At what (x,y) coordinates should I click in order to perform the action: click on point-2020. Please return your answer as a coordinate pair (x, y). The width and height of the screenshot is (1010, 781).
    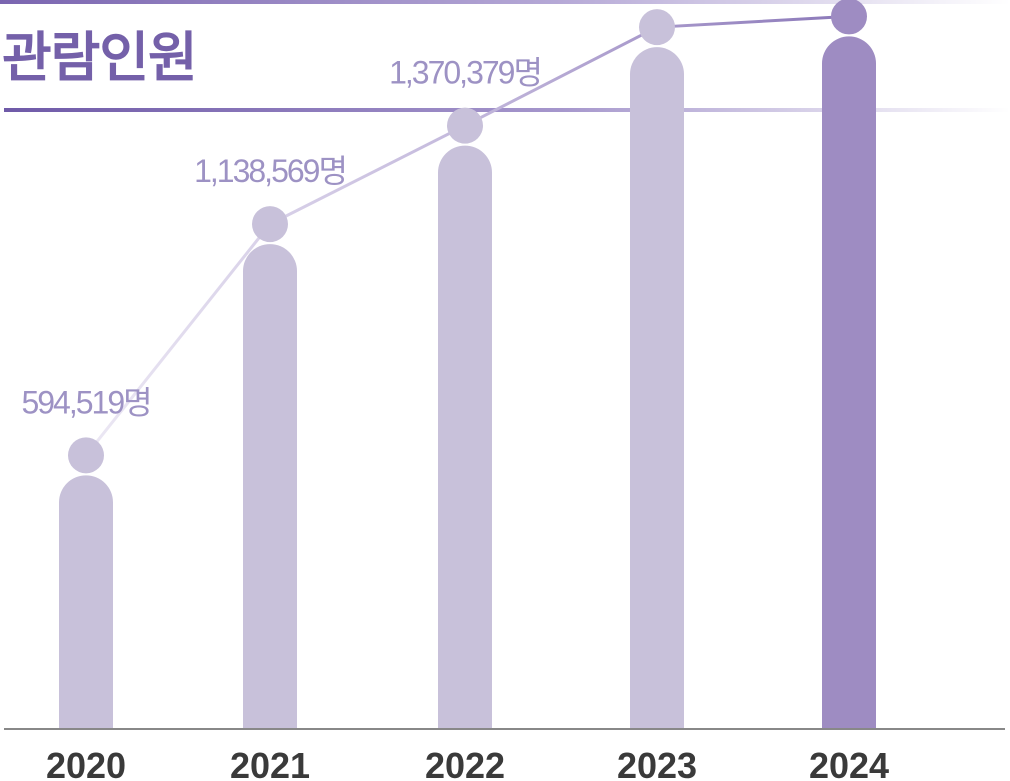
    Looking at the image, I should click on (86, 455).